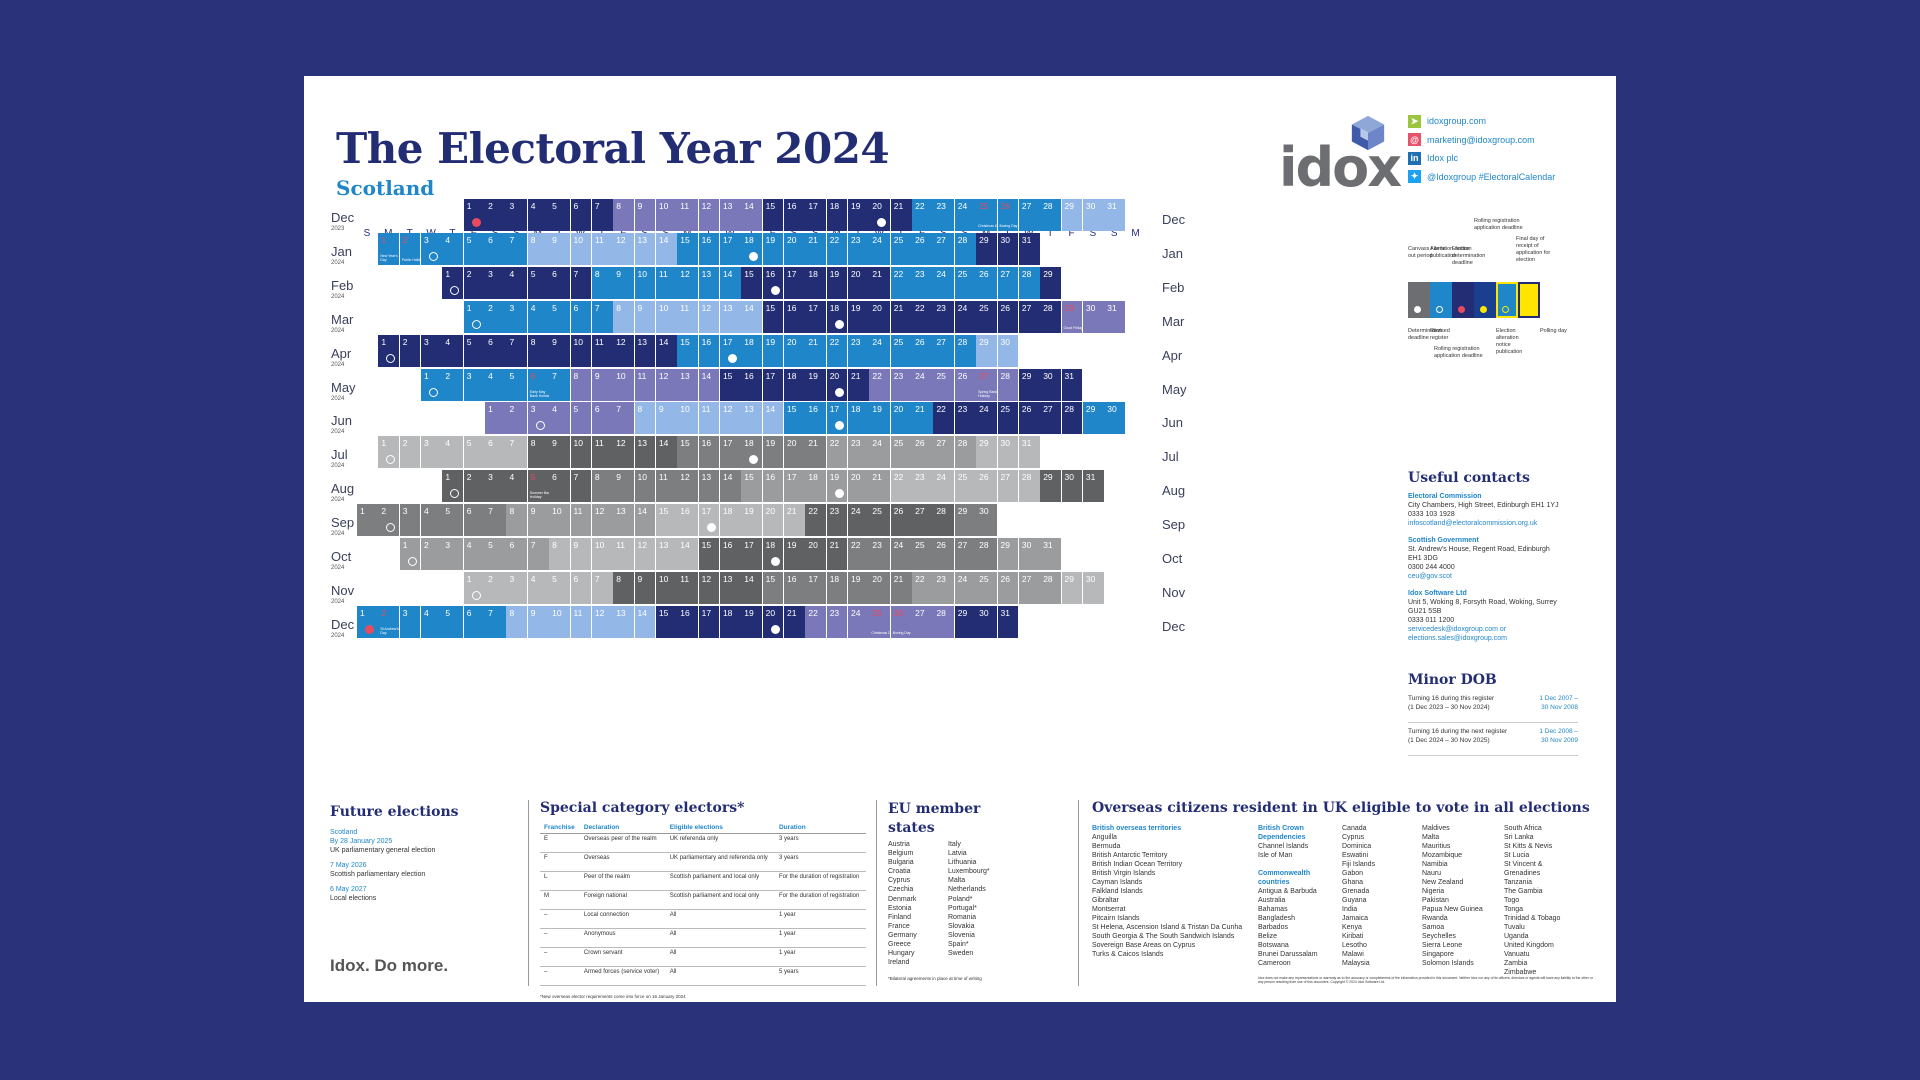  Describe the element at coordinates (512, 612) in the screenshot. I see `day-number: 8` at that location.